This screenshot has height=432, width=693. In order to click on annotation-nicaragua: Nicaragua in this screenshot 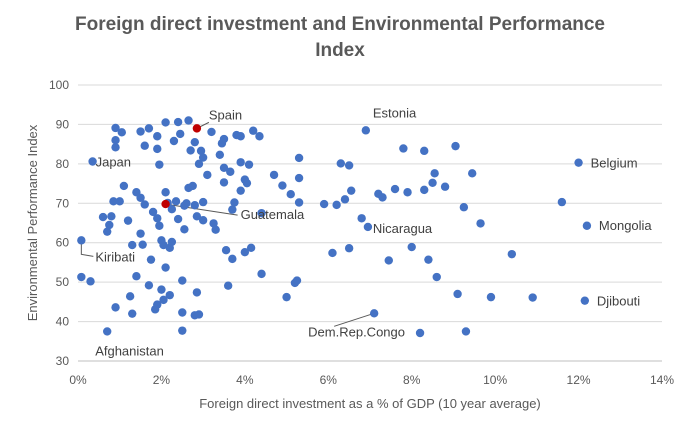, I will do `click(403, 228)`.